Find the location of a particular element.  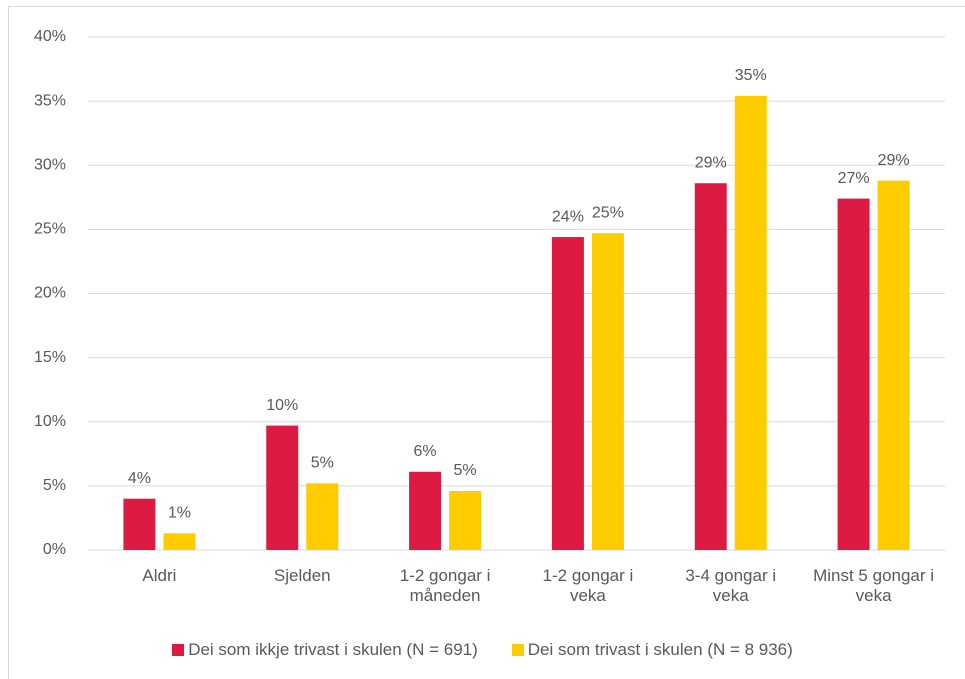

legend-label: Dei som trivast i skulen (N = 8 936) is located at coordinates (660, 649).